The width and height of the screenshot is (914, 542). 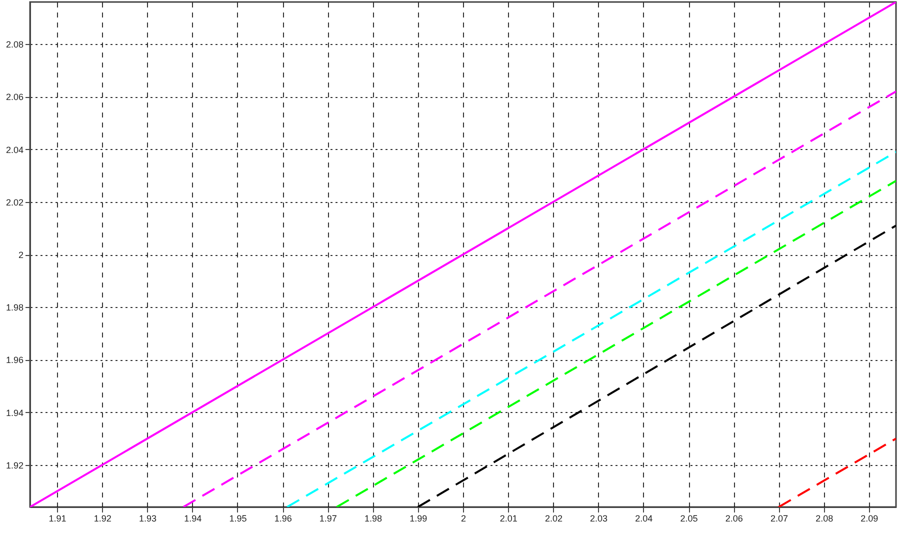 What do you see at coordinates (779, 519) in the screenshot?
I see `x-tick-label: 2.07` at bounding box center [779, 519].